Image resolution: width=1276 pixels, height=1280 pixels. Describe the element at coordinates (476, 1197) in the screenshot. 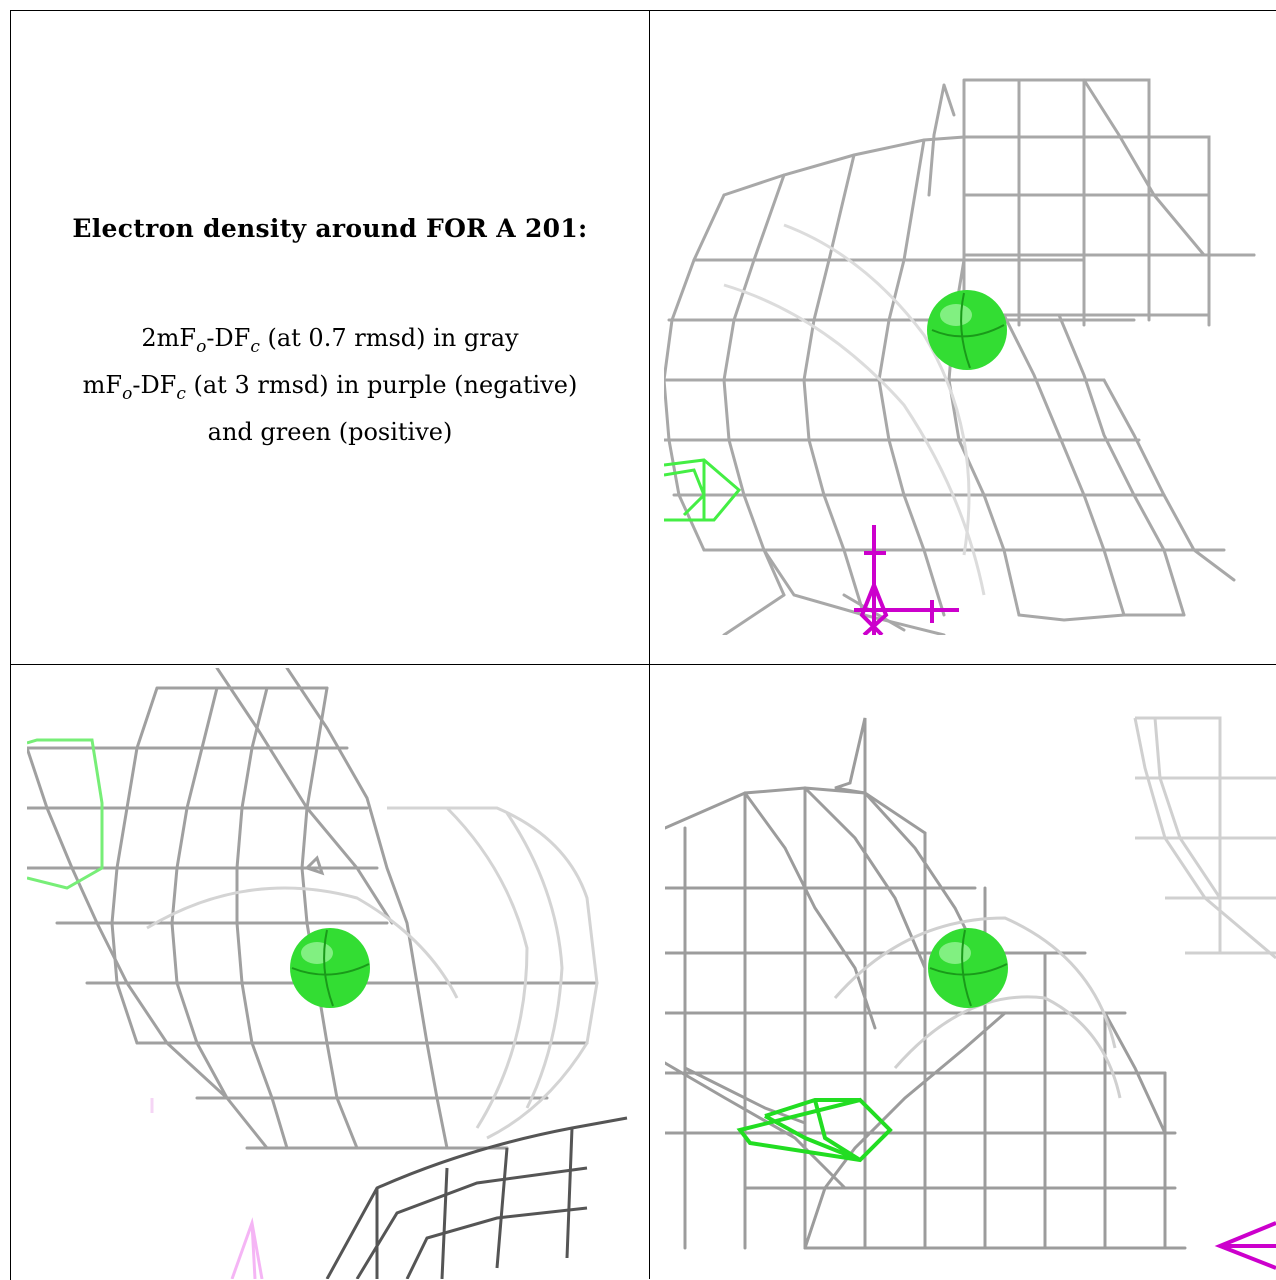

I see `lower-mesh` at that location.